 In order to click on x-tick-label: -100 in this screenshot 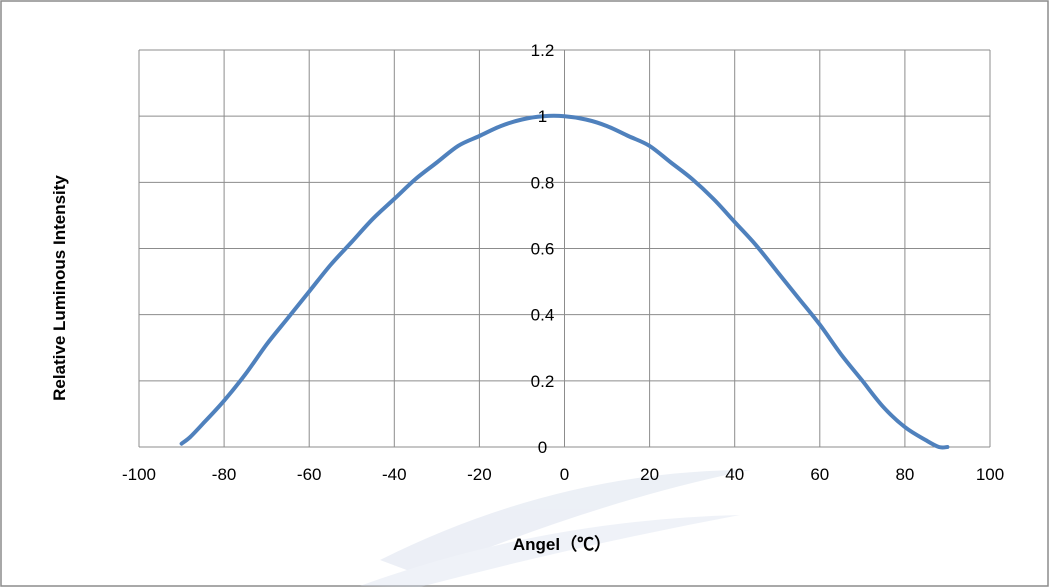, I will do `click(139, 474)`.